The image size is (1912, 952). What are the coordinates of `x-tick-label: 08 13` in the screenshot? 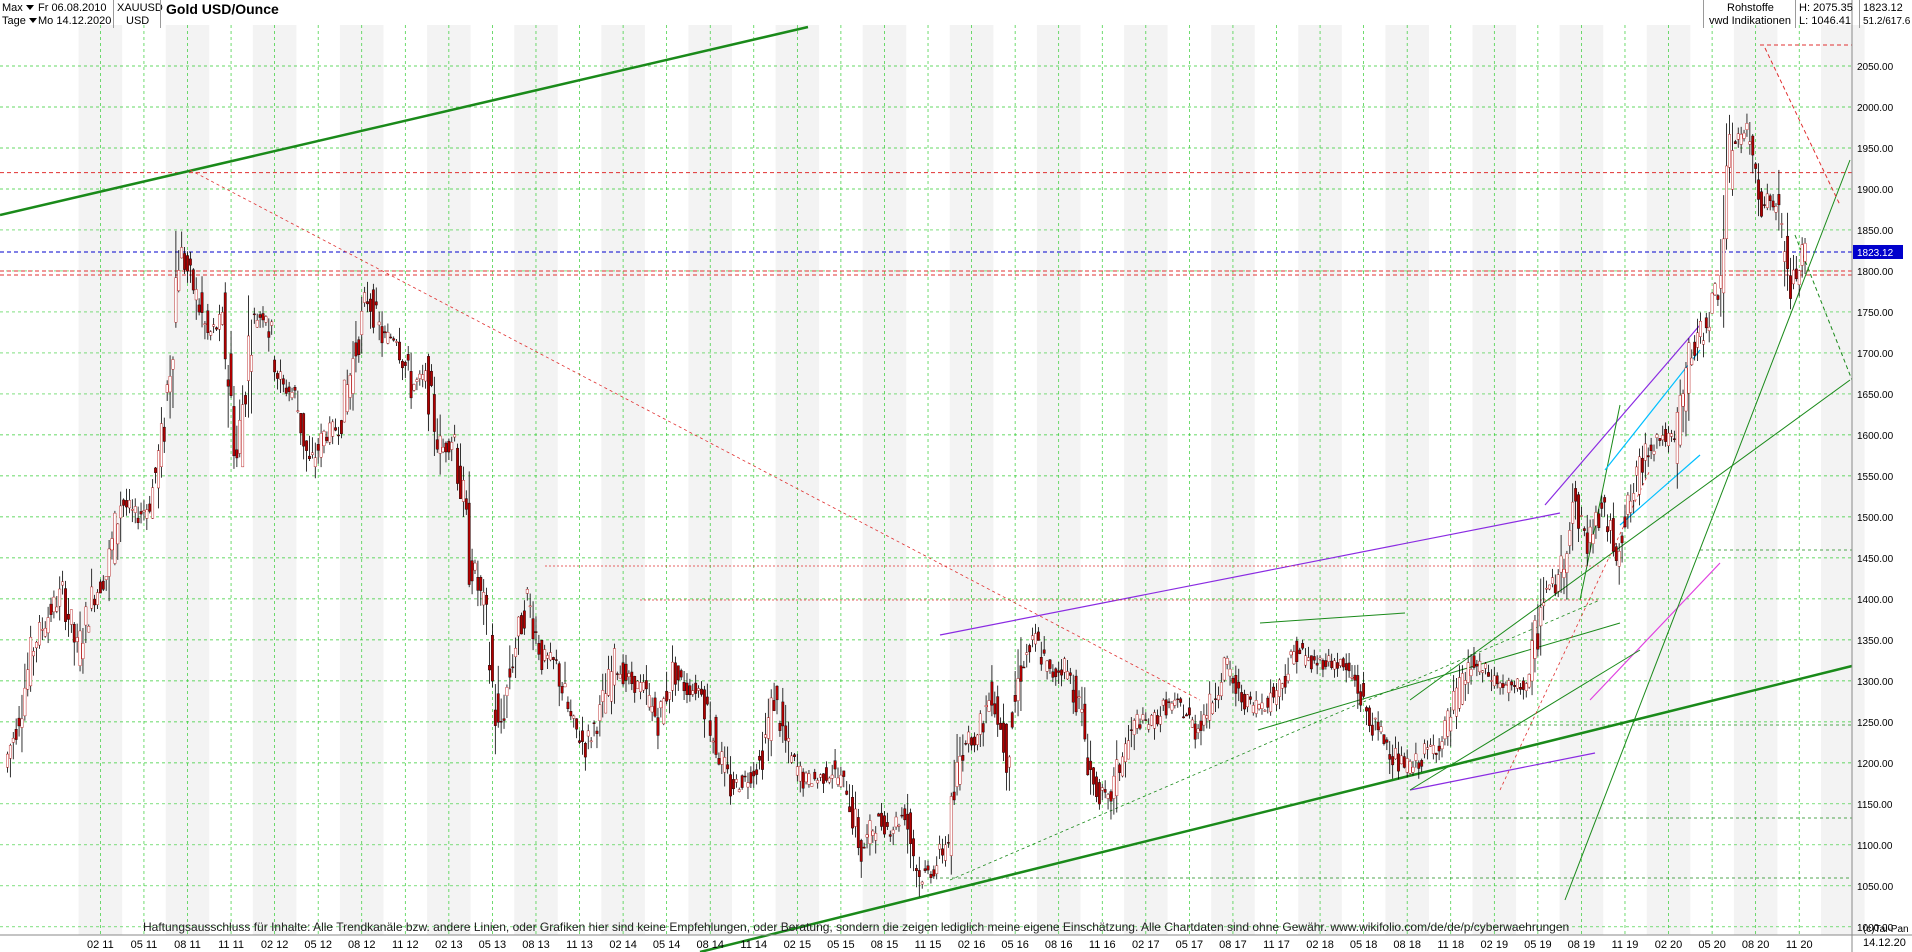 It's located at (536, 945).